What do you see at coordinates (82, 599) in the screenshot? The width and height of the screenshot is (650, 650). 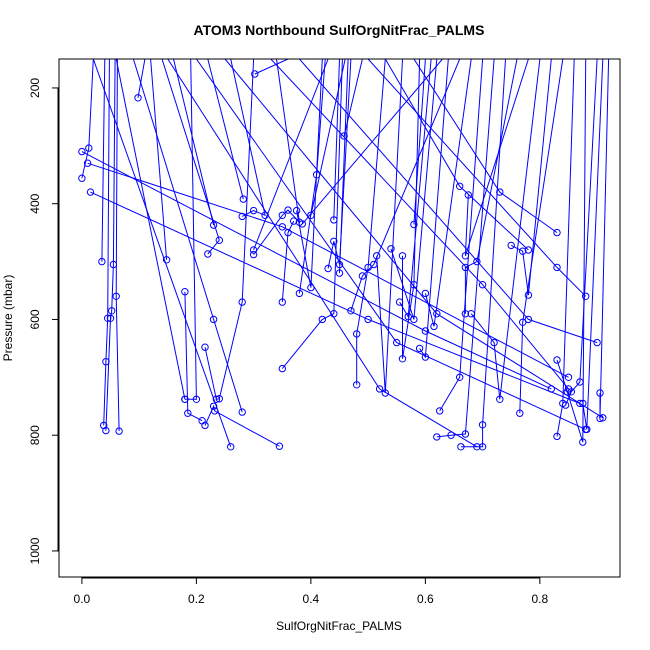 I see `x-tick-label: 0.0` at bounding box center [82, 599].